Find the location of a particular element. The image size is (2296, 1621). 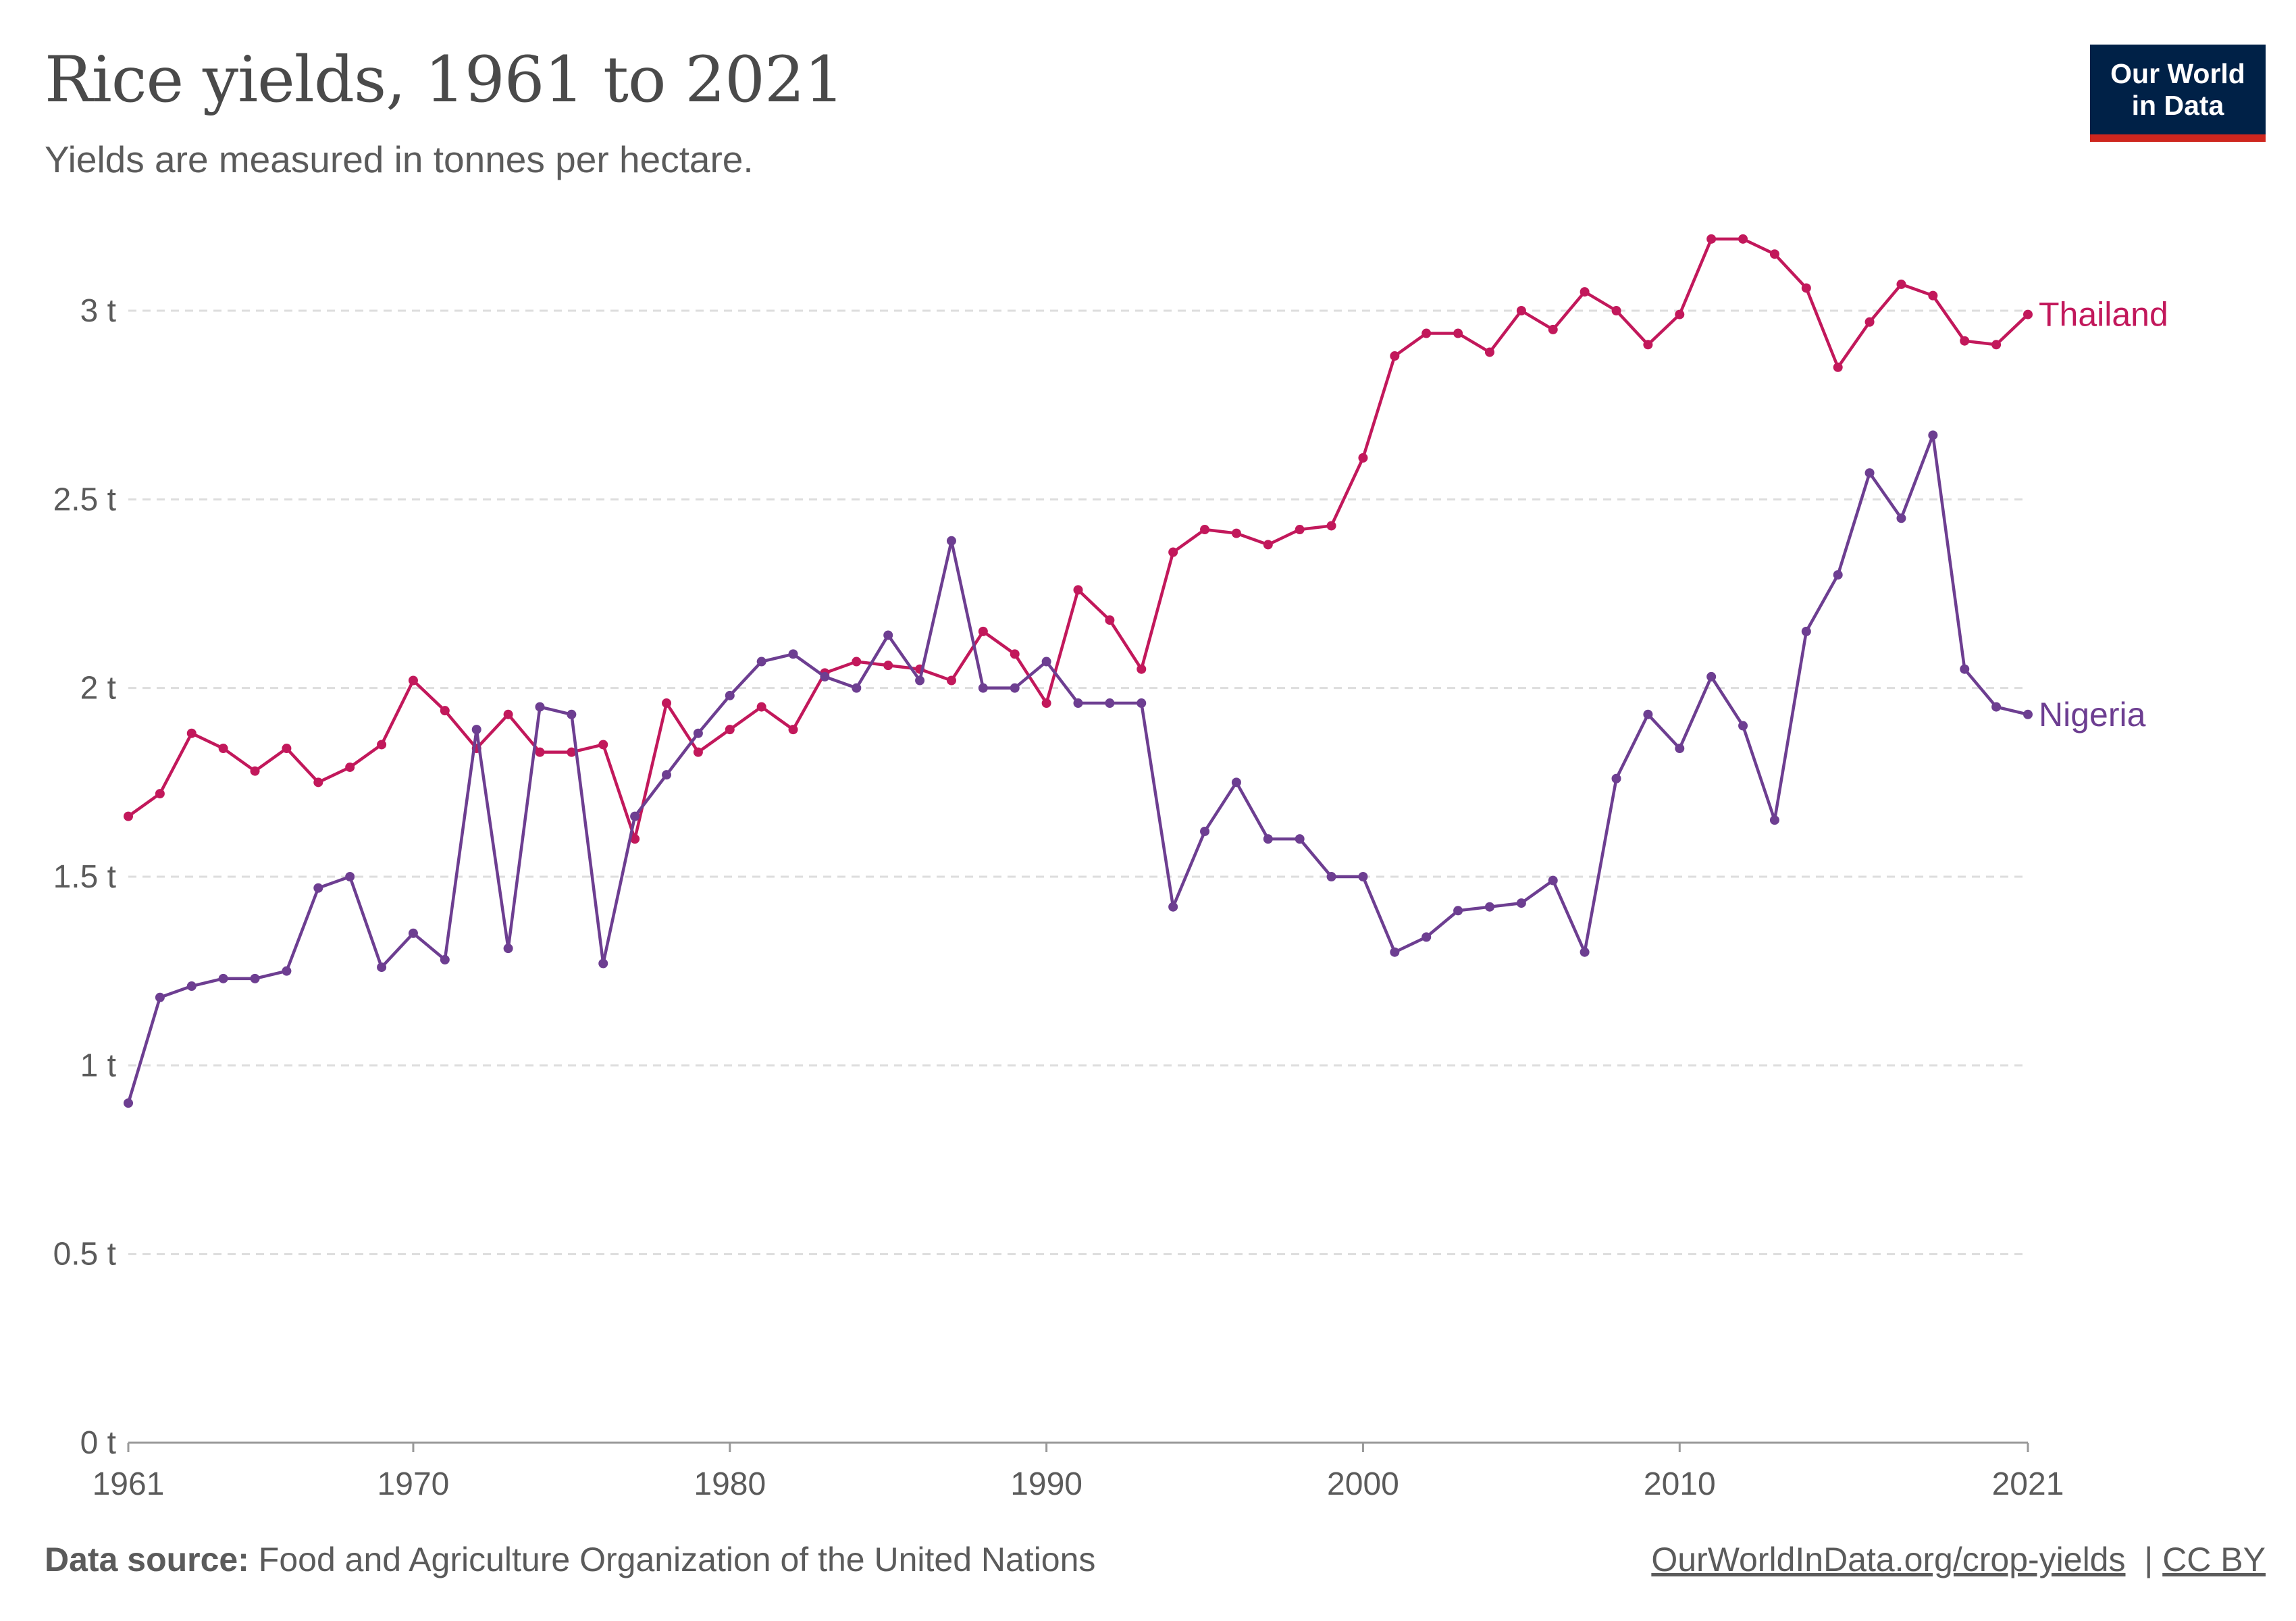

y-tick-label: 0.5 t is located at coordinates (84, 1254).